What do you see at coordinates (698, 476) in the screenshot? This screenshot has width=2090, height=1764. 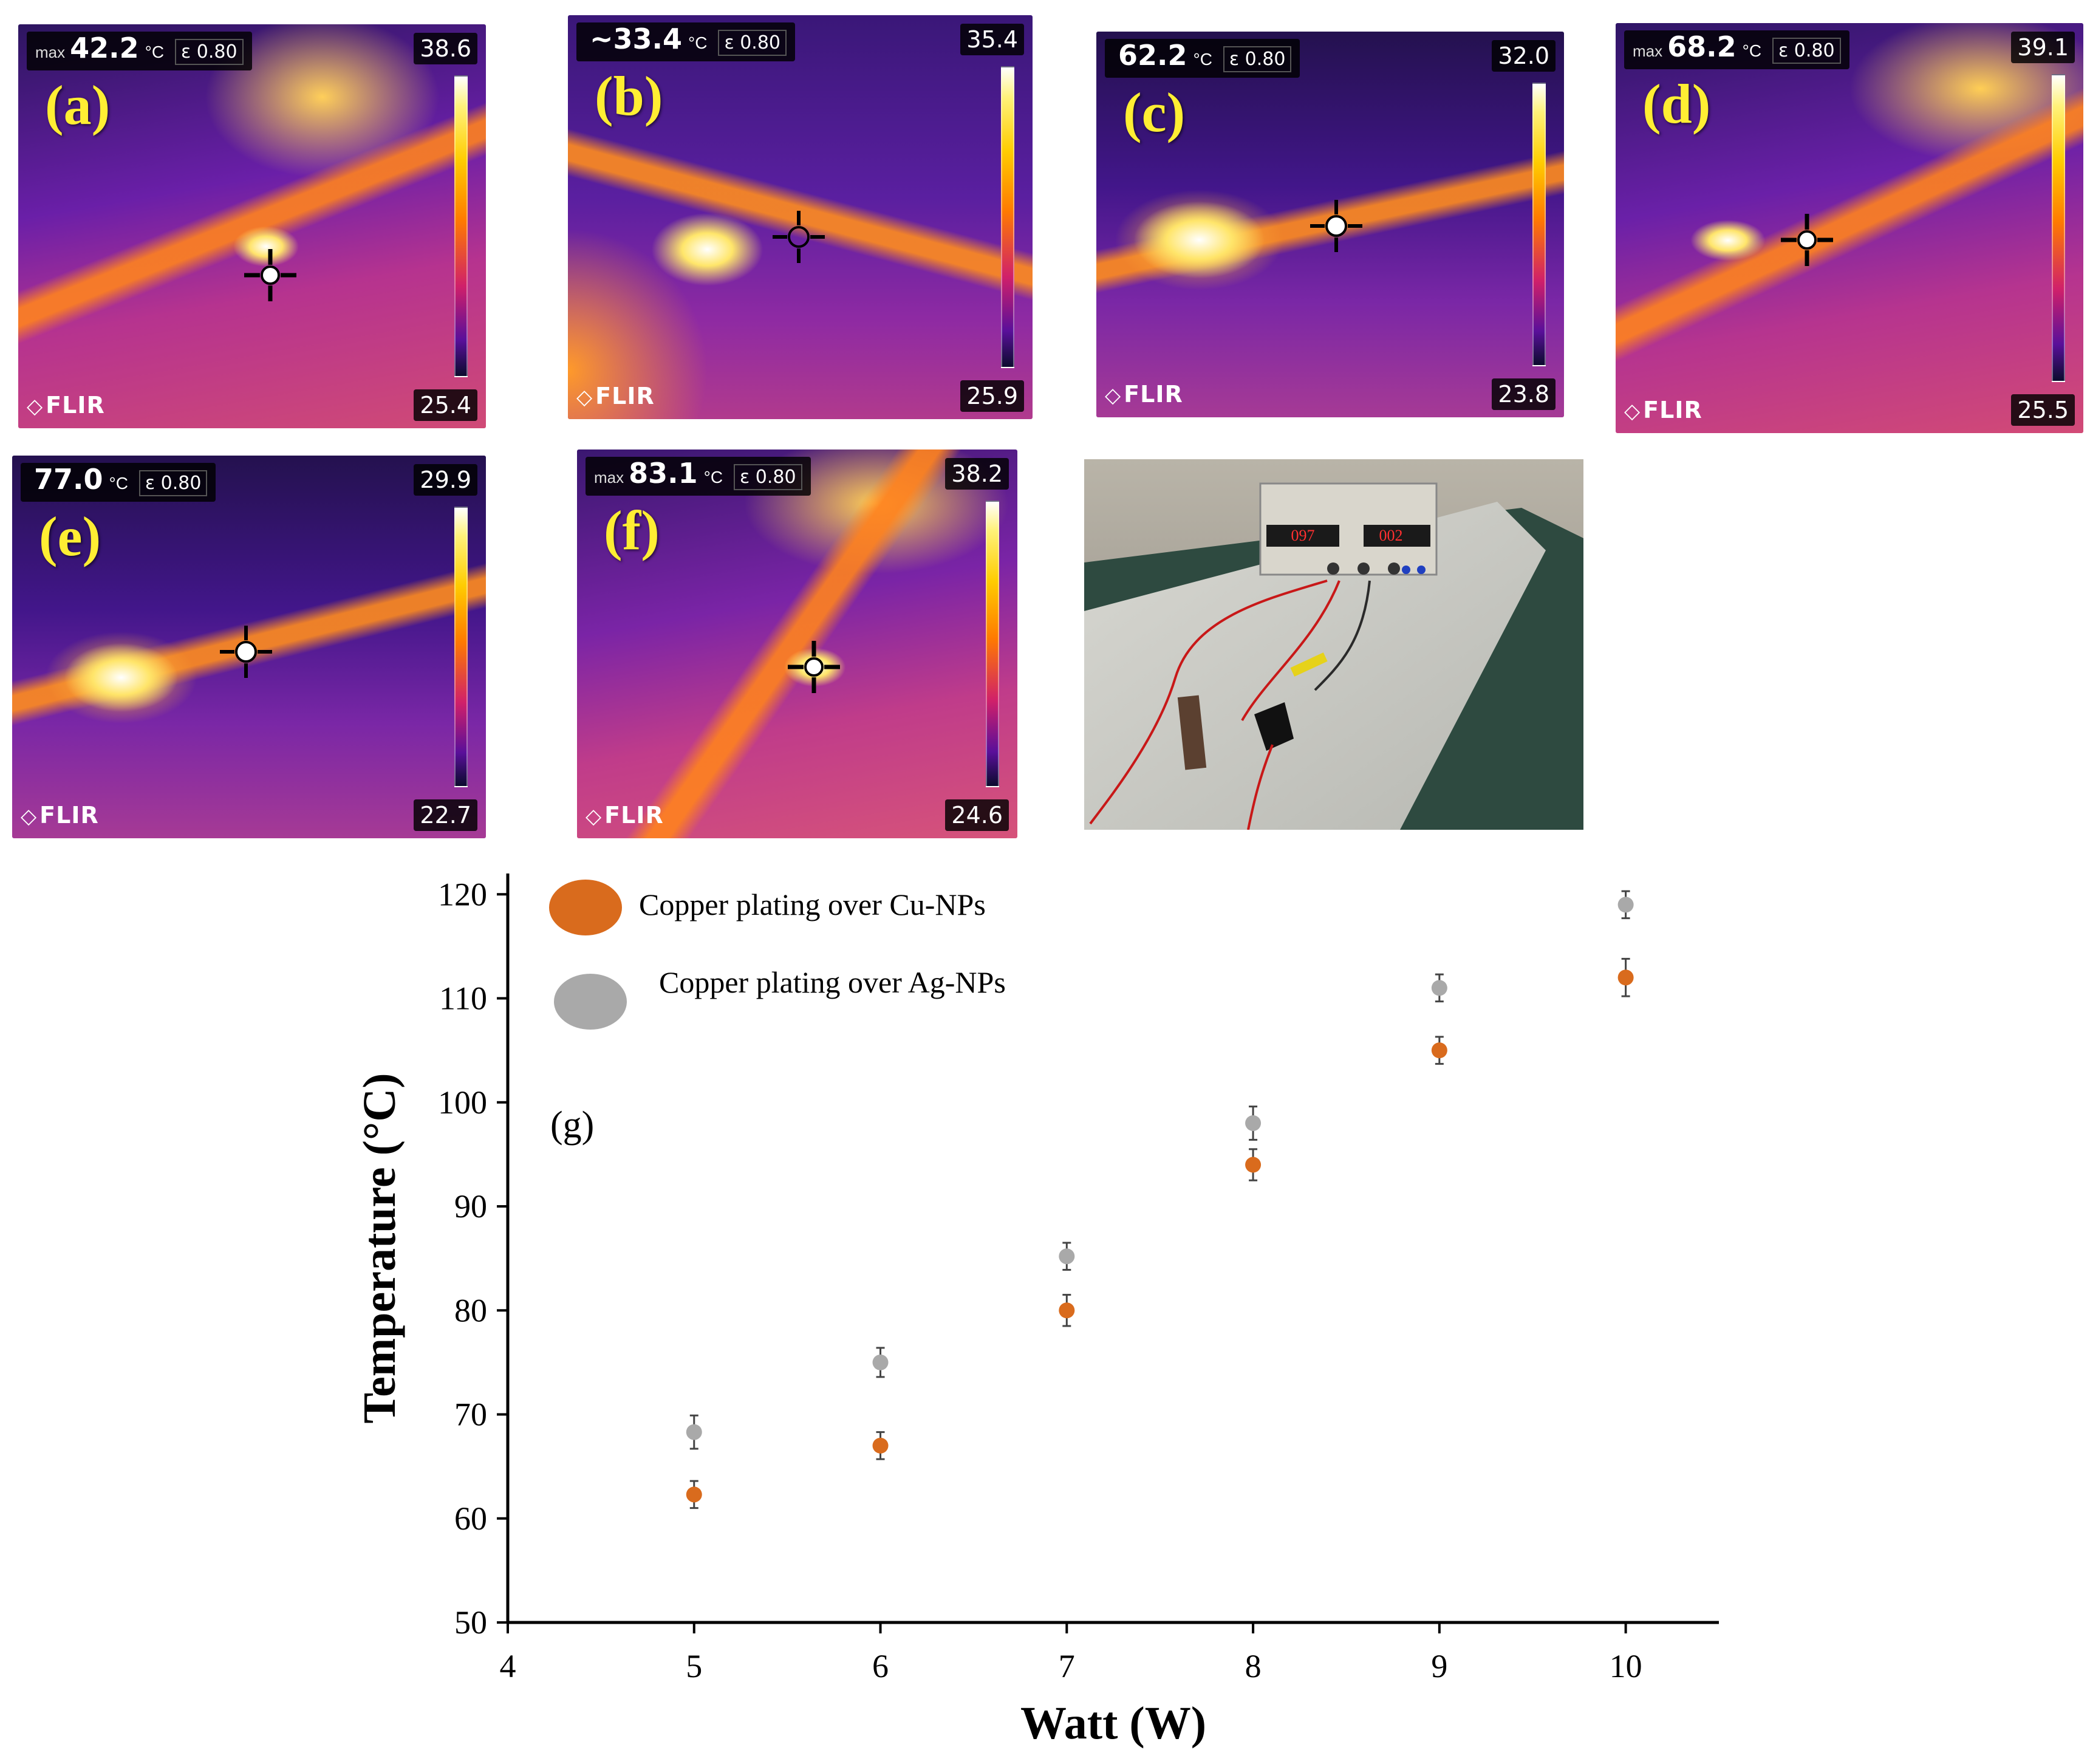 I see `temperature-readout: max 83.1 °C ε 0.80` at bounding box center [698, 476].